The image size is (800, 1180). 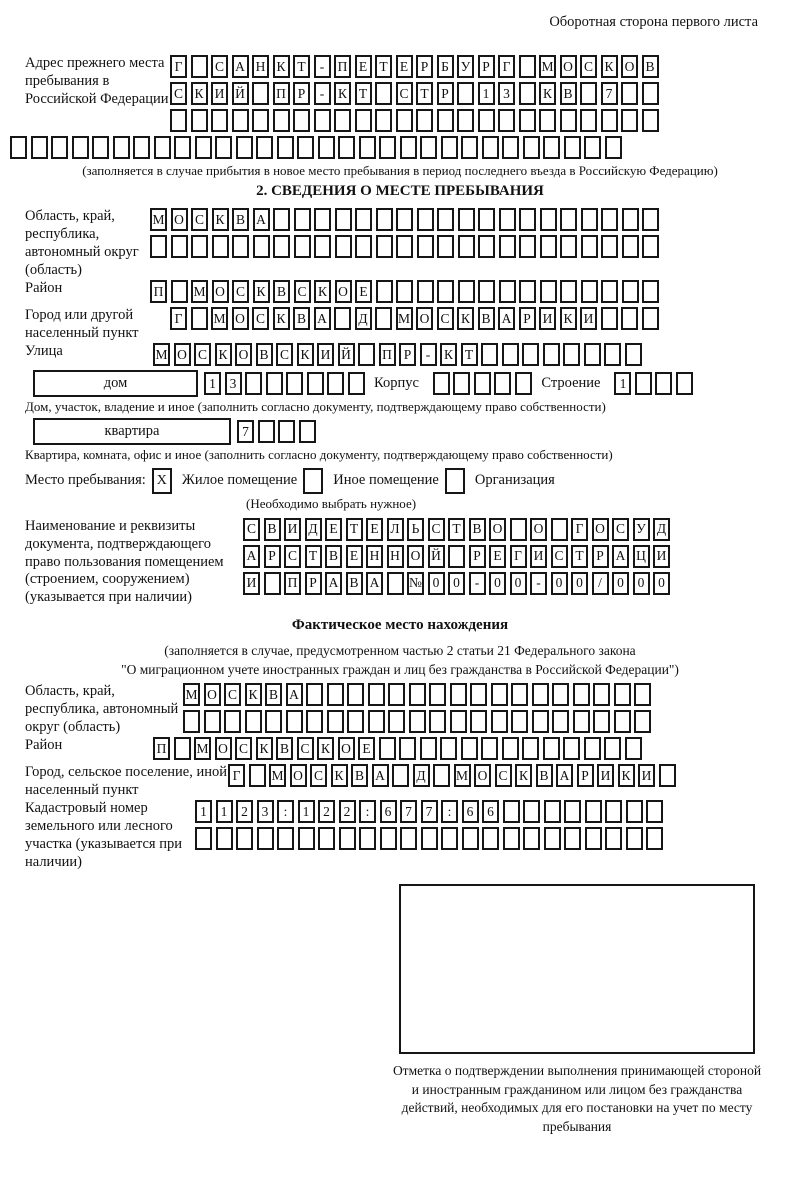 What do you see at coordinates (506, 93) in the screenshot?
I see `char-cell: 3` at bounding box center [506, 93].